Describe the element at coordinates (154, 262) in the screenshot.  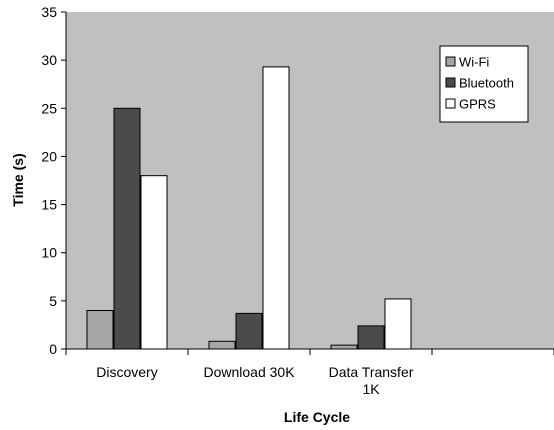
I see `bar-gprs-discovery` at that location.